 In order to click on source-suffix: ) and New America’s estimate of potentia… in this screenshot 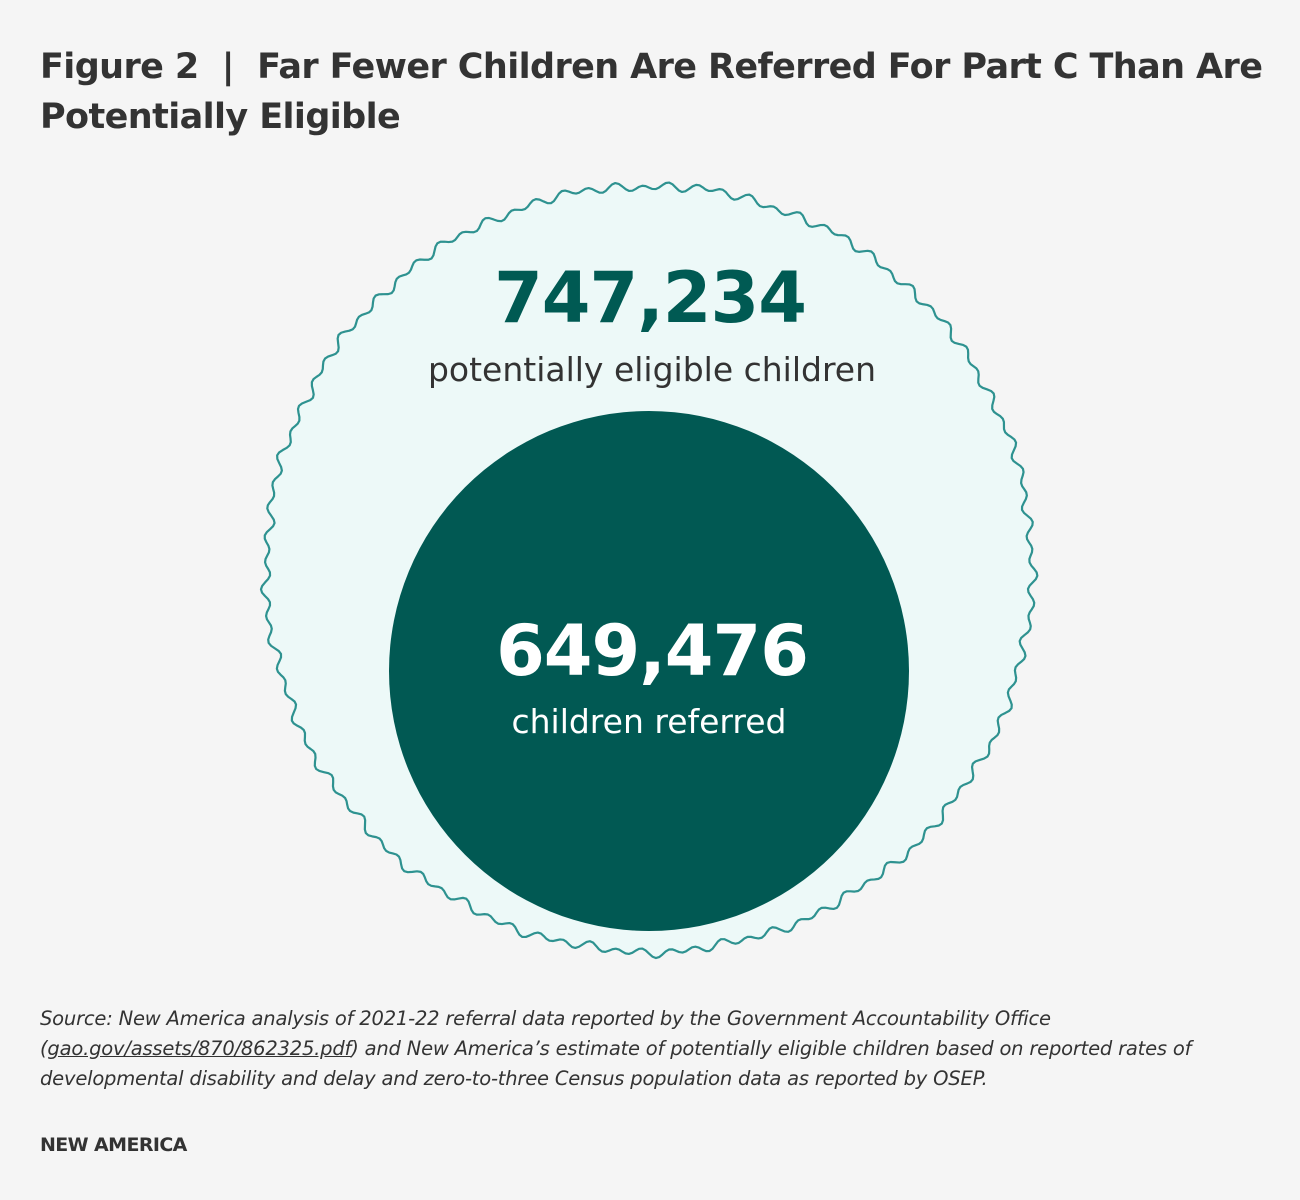, I will do `click(616, 1063)`.